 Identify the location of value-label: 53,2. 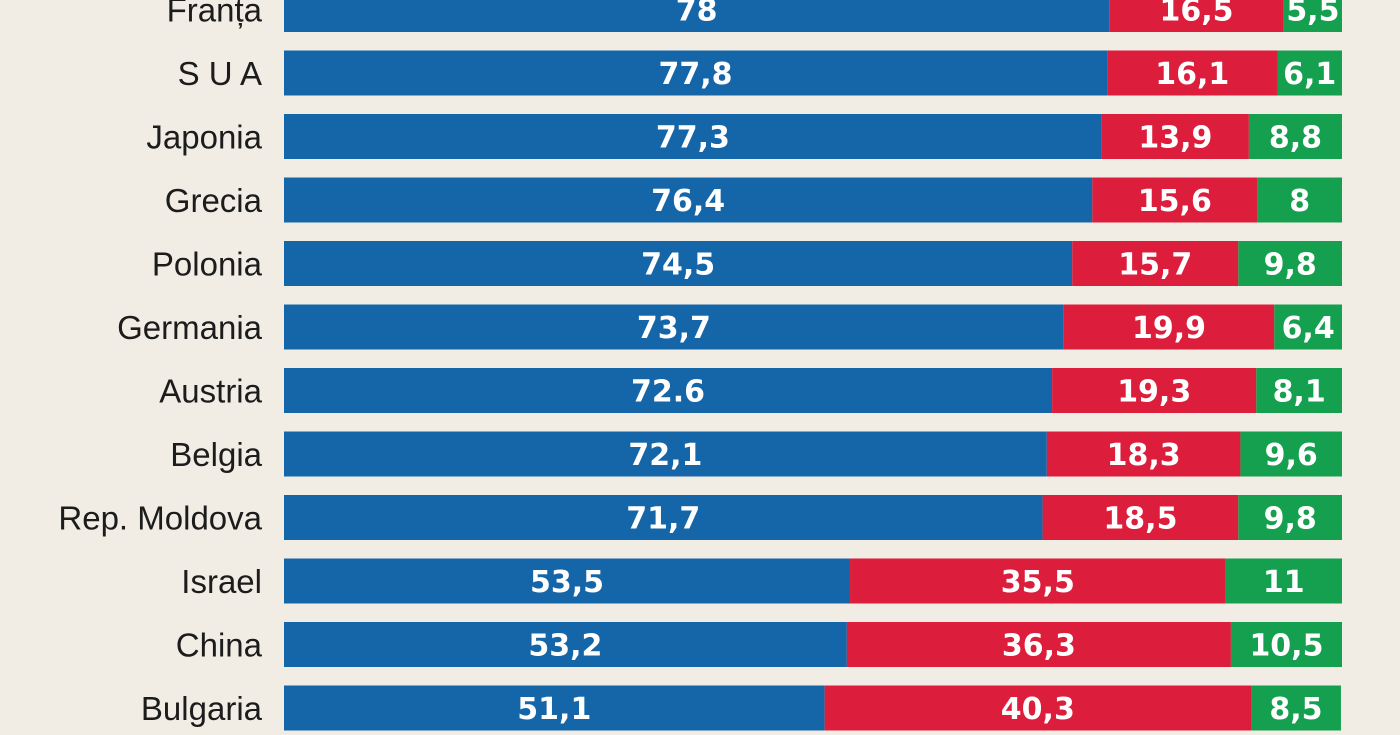
(565, 646).